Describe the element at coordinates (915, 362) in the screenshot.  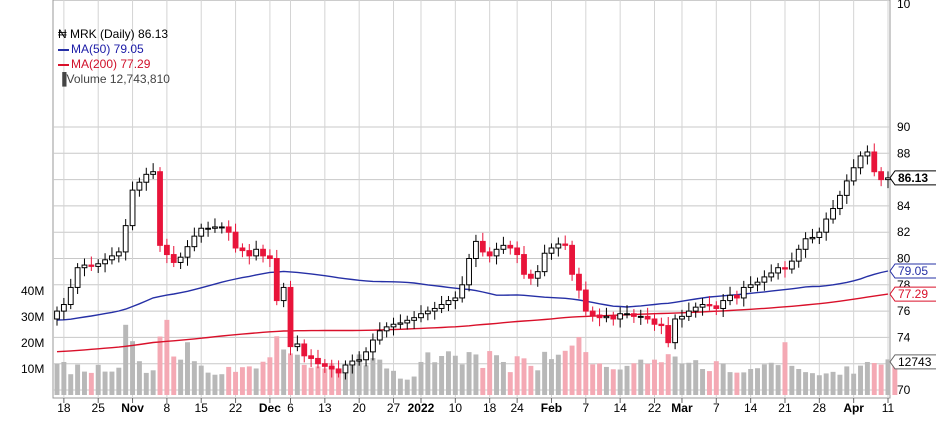
I see `value-tag-label: 12743` at that location.